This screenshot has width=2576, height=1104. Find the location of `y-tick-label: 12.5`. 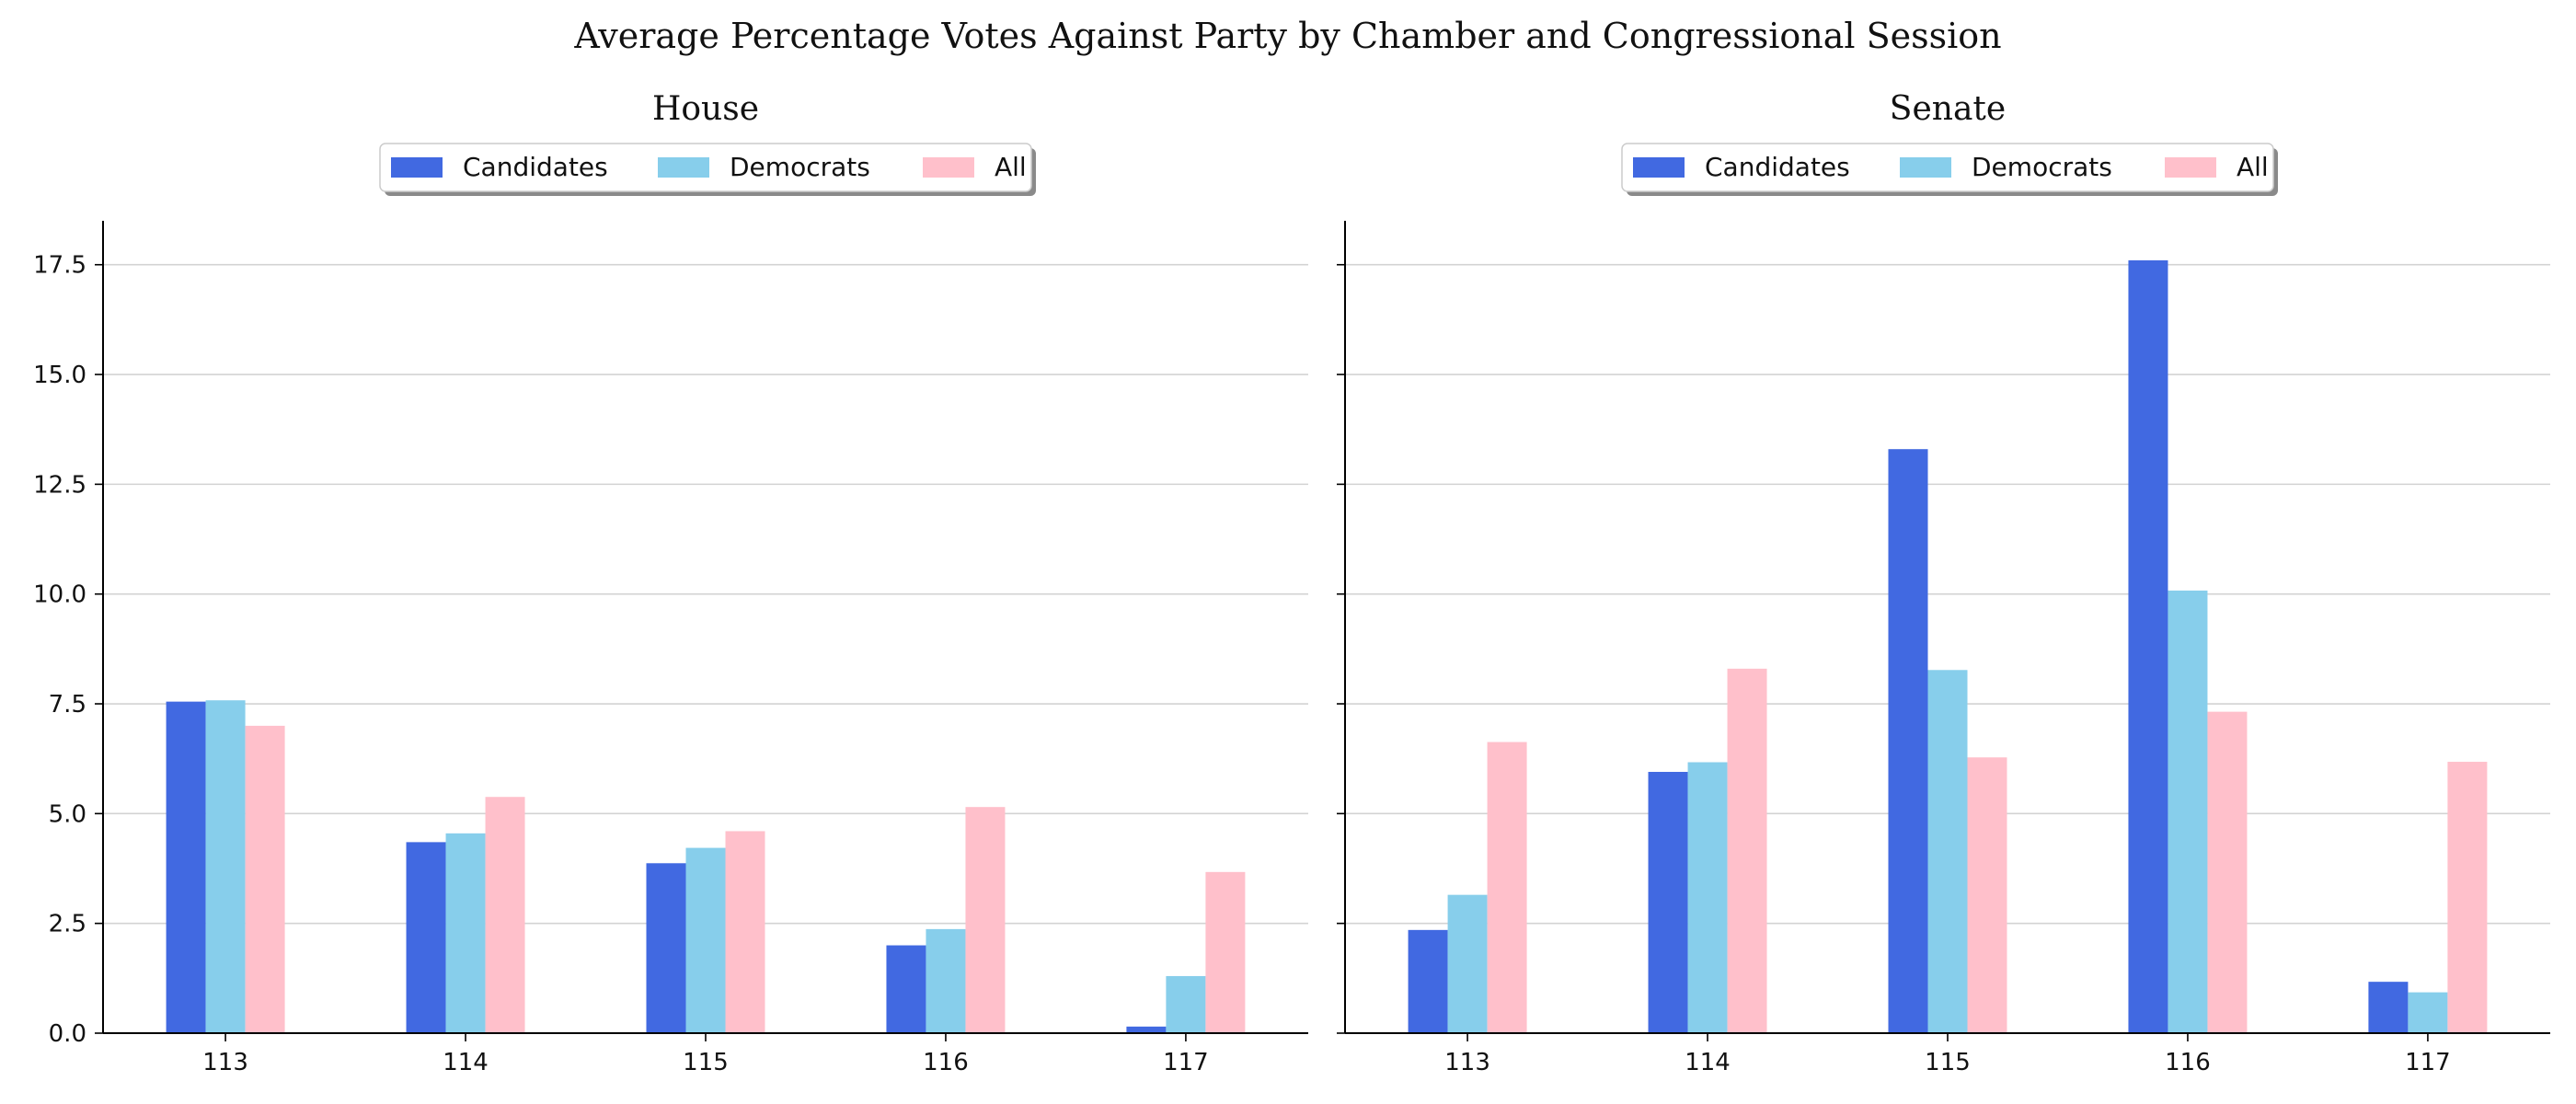

y-tick-label: 12.5 is located at coordinates (59, 485).